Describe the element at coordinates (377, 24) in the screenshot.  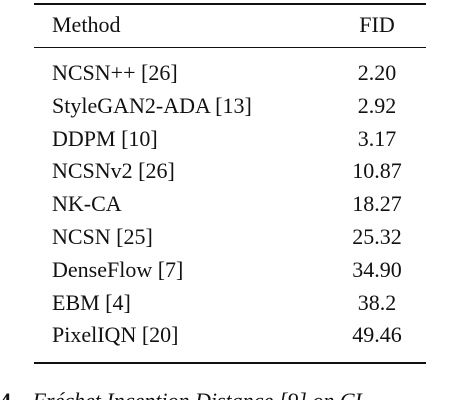
I see `header-fid: FID` at that location.